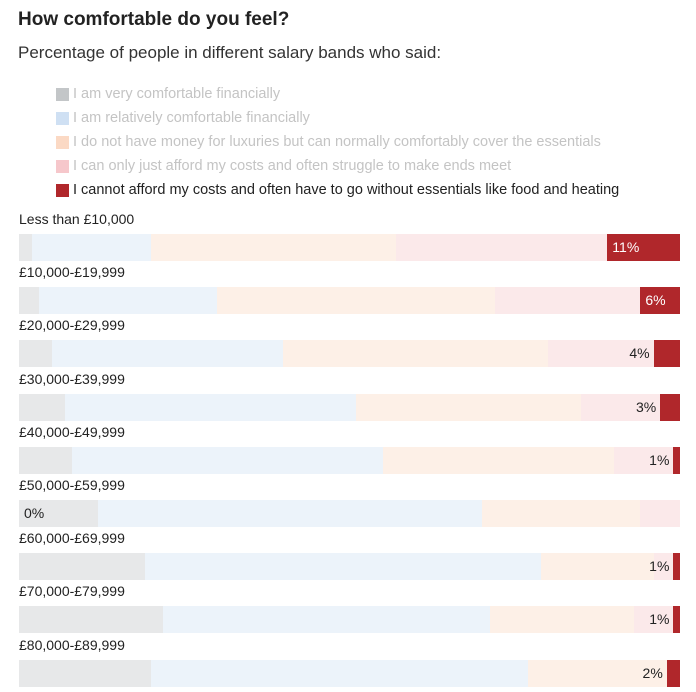 This screenshot has width=696, height=692. Describe the element at coordinates (646, 406) in the screenshot. I see `data-label: 3%` at that location.